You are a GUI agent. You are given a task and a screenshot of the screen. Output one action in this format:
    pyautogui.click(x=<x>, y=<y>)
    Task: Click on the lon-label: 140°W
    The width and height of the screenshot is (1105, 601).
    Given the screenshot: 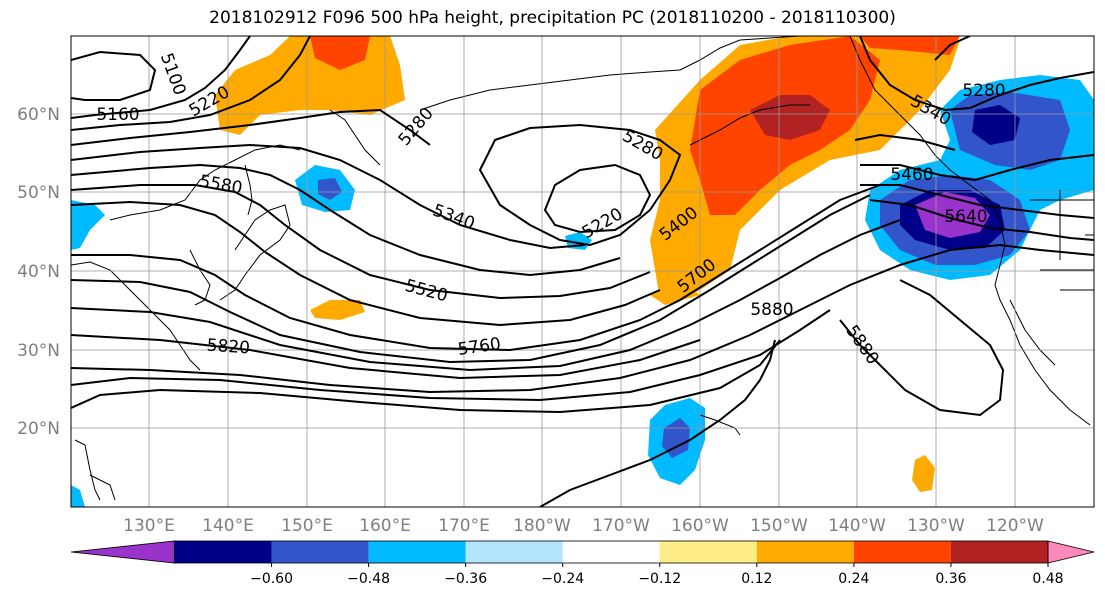 What is the action you would take?
    pyautogui.click(x=857, y=526)
    